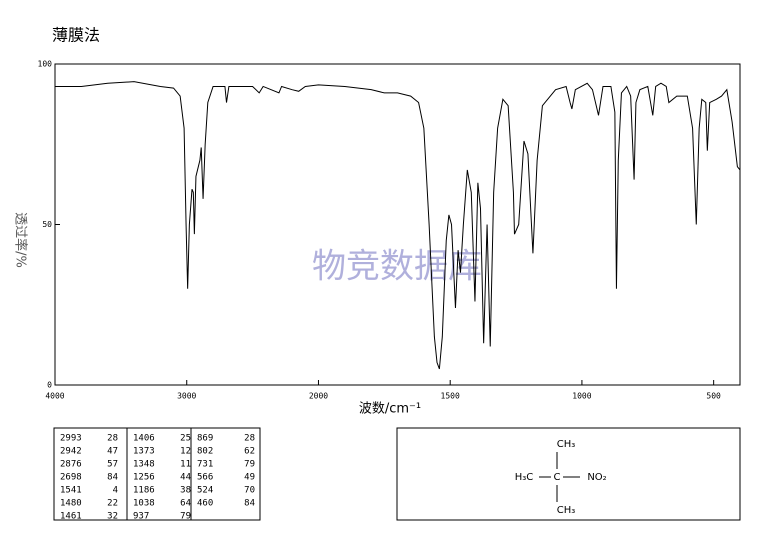 This screenshot has height=539, width=765. Describe the element at coordinates (144, 465) in the screenshot. I see `peak-wavenumber: 1348` at that location.